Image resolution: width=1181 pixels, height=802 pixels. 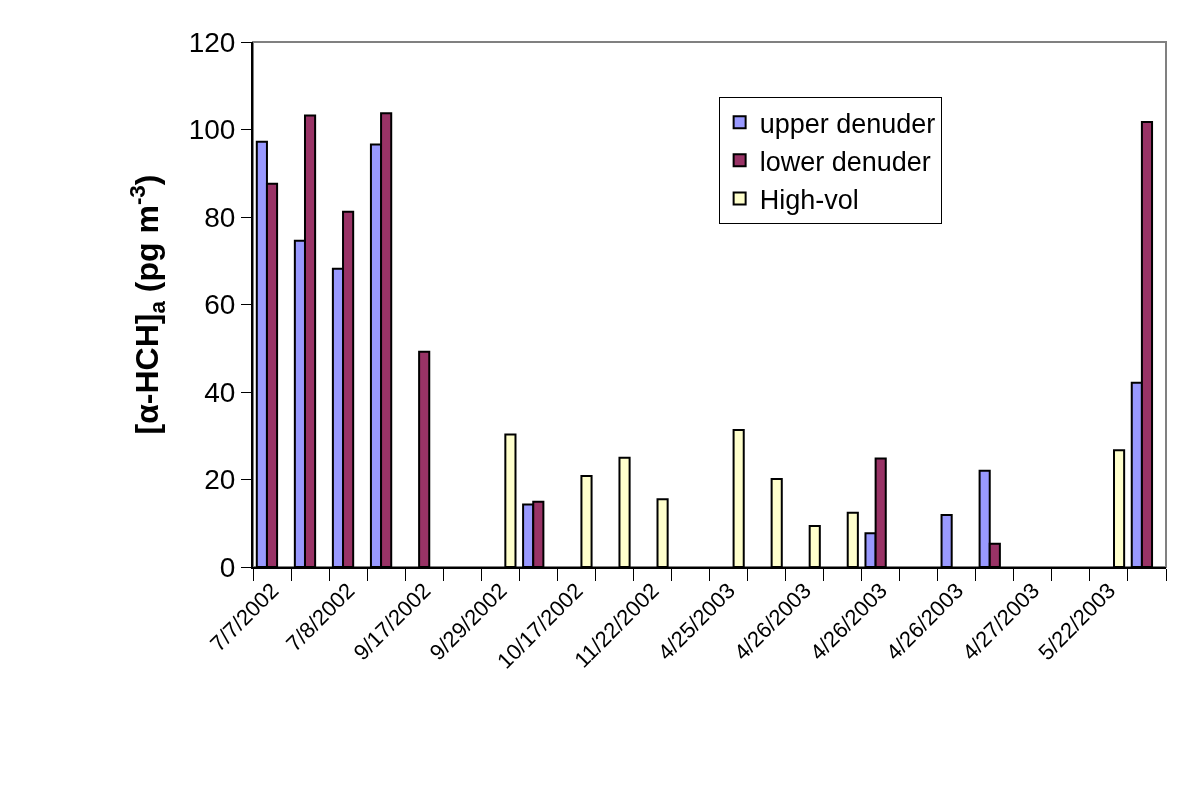 What do you see at coordinates (212, 42) in the screenshot?
I see `y-tick-label: 120` at bounding box center [212, 42].